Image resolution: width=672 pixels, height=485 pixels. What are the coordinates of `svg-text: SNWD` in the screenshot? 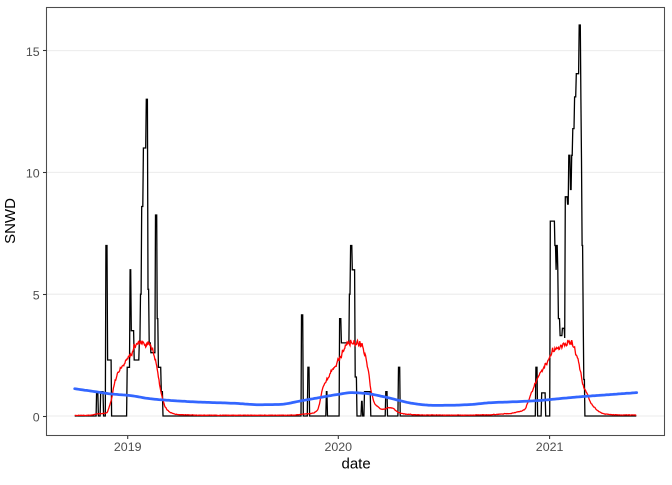 It's located at (10, 221).